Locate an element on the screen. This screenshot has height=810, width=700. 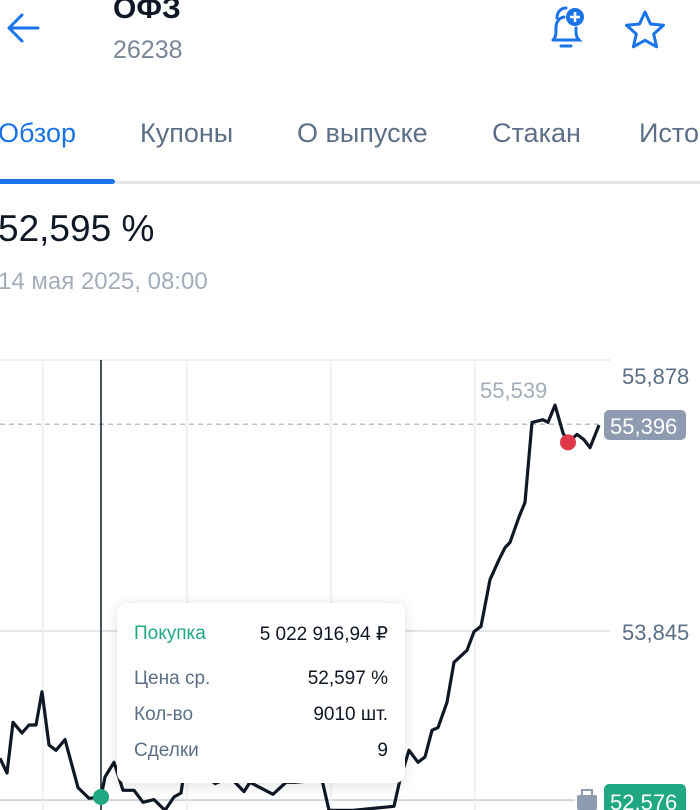
high-label: 55,539 is located at coordinates (513, 390).